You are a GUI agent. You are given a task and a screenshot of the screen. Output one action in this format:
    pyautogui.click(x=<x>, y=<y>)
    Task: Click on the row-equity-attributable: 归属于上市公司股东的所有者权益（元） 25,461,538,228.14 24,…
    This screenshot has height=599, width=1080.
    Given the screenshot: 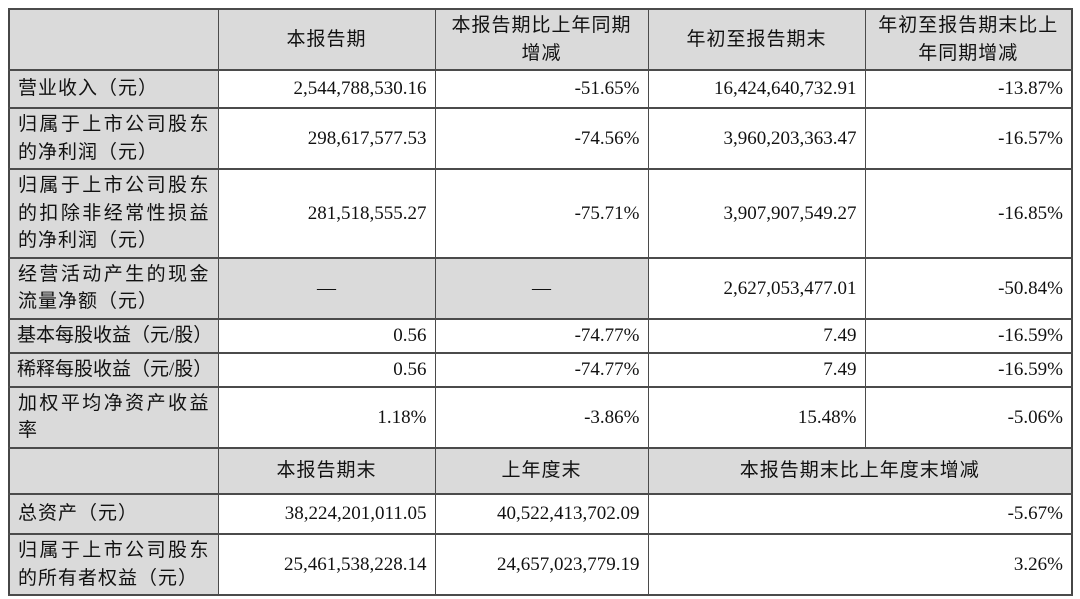 What is the action you would take?
    pyautogui.click(x=540, y=565)
    